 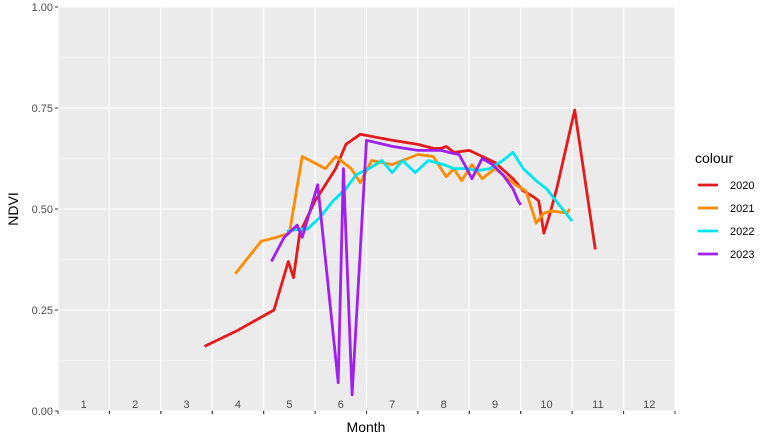 What do you see at coordinates (135, 405) in the screenshot?
I see `x-tick-label: 2` at bounding box center [135, 405].